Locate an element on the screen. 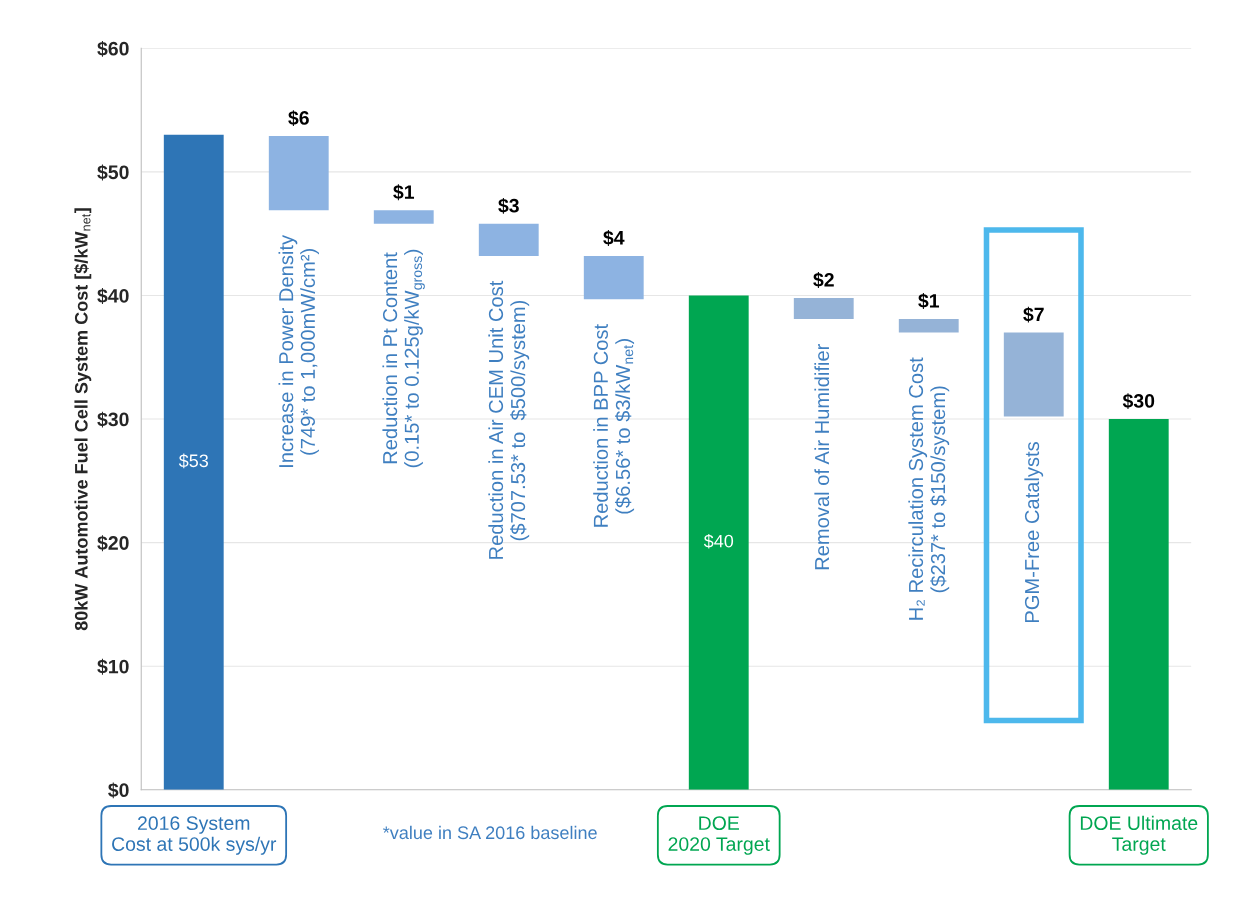 This screenshot has width=1250, height=912. x-tick-label: Reduction in BPP Cost ($6.56* to $3/kW$_{net}$) is located at coordinates (614, 425).